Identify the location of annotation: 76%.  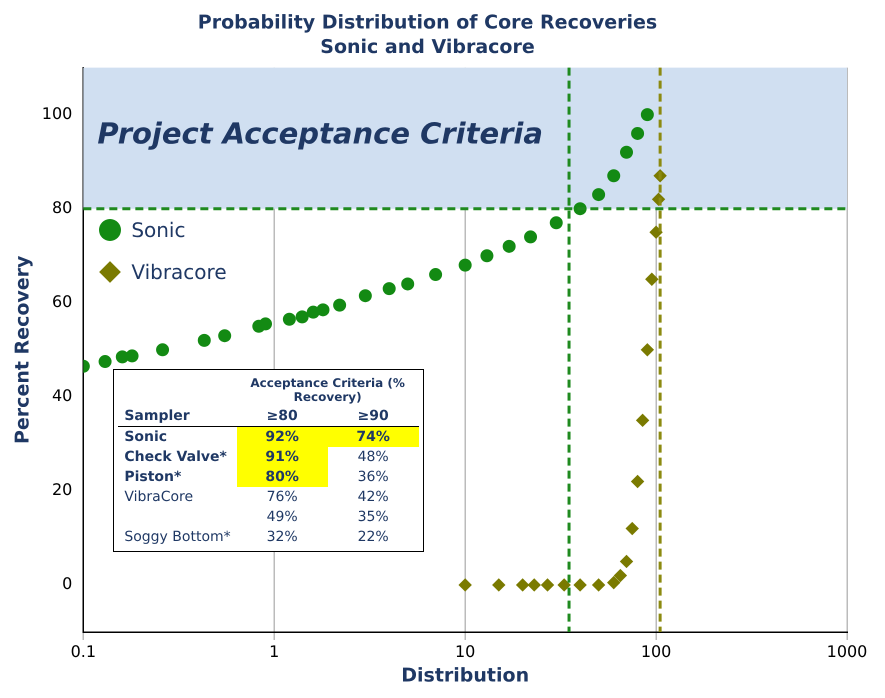
(282, 497).